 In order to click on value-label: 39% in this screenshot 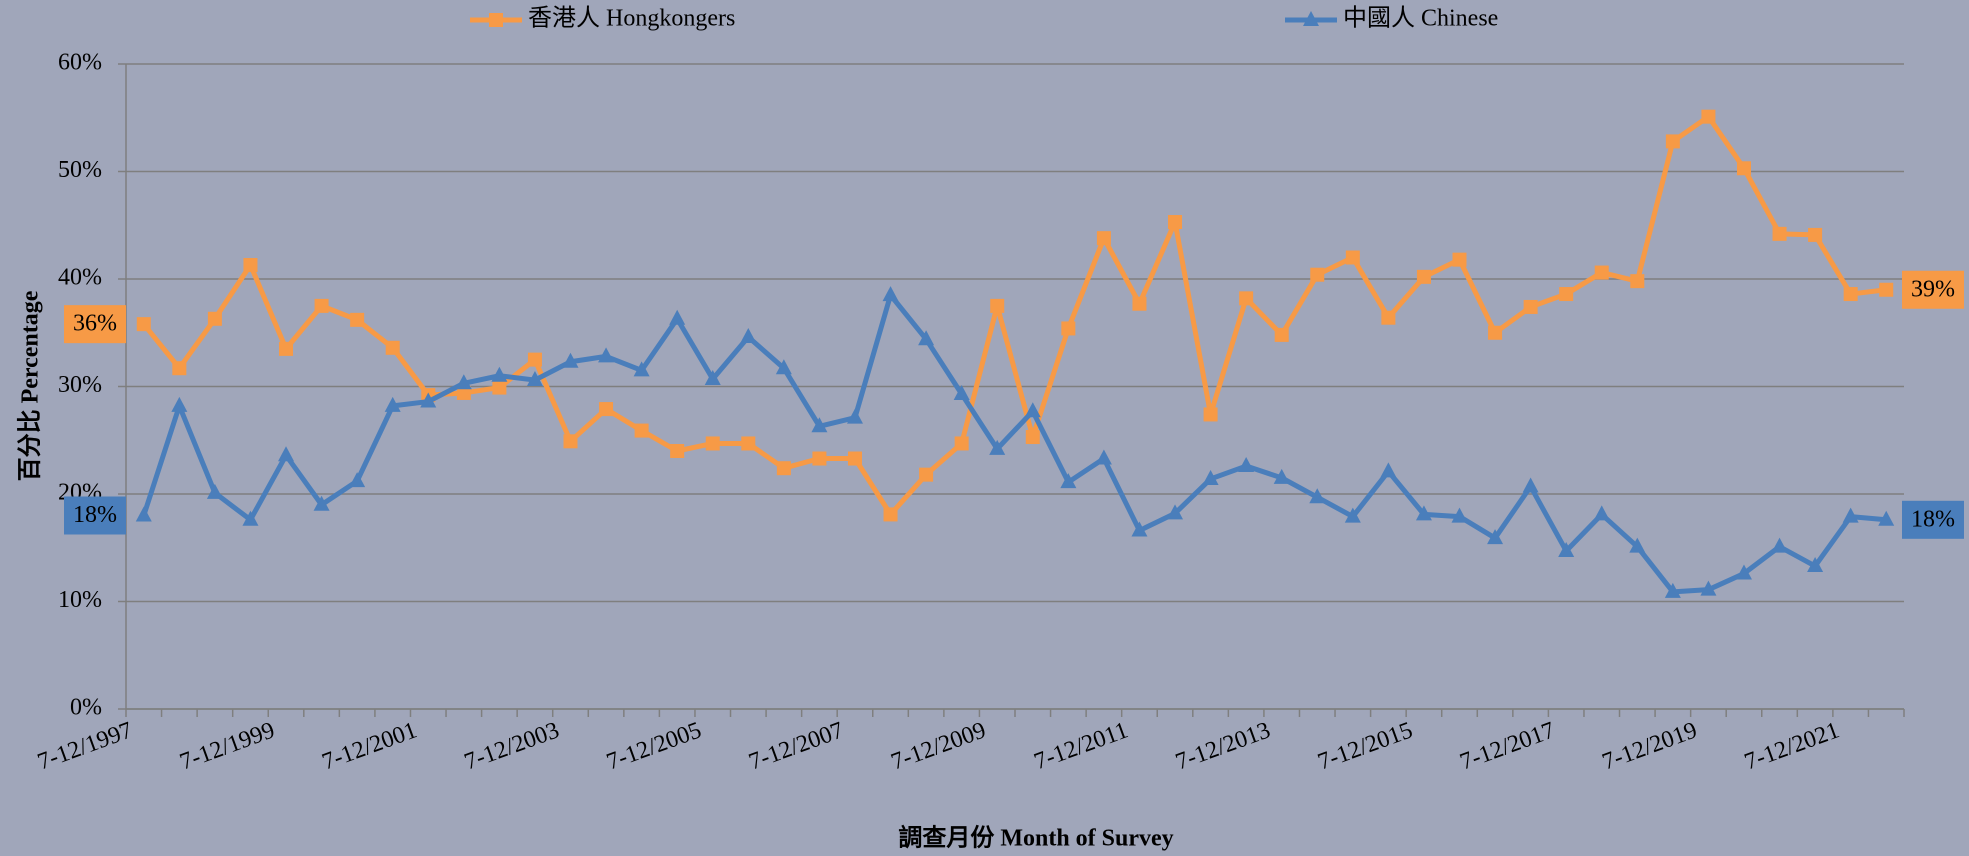, I will do `click(1933, 289)`.